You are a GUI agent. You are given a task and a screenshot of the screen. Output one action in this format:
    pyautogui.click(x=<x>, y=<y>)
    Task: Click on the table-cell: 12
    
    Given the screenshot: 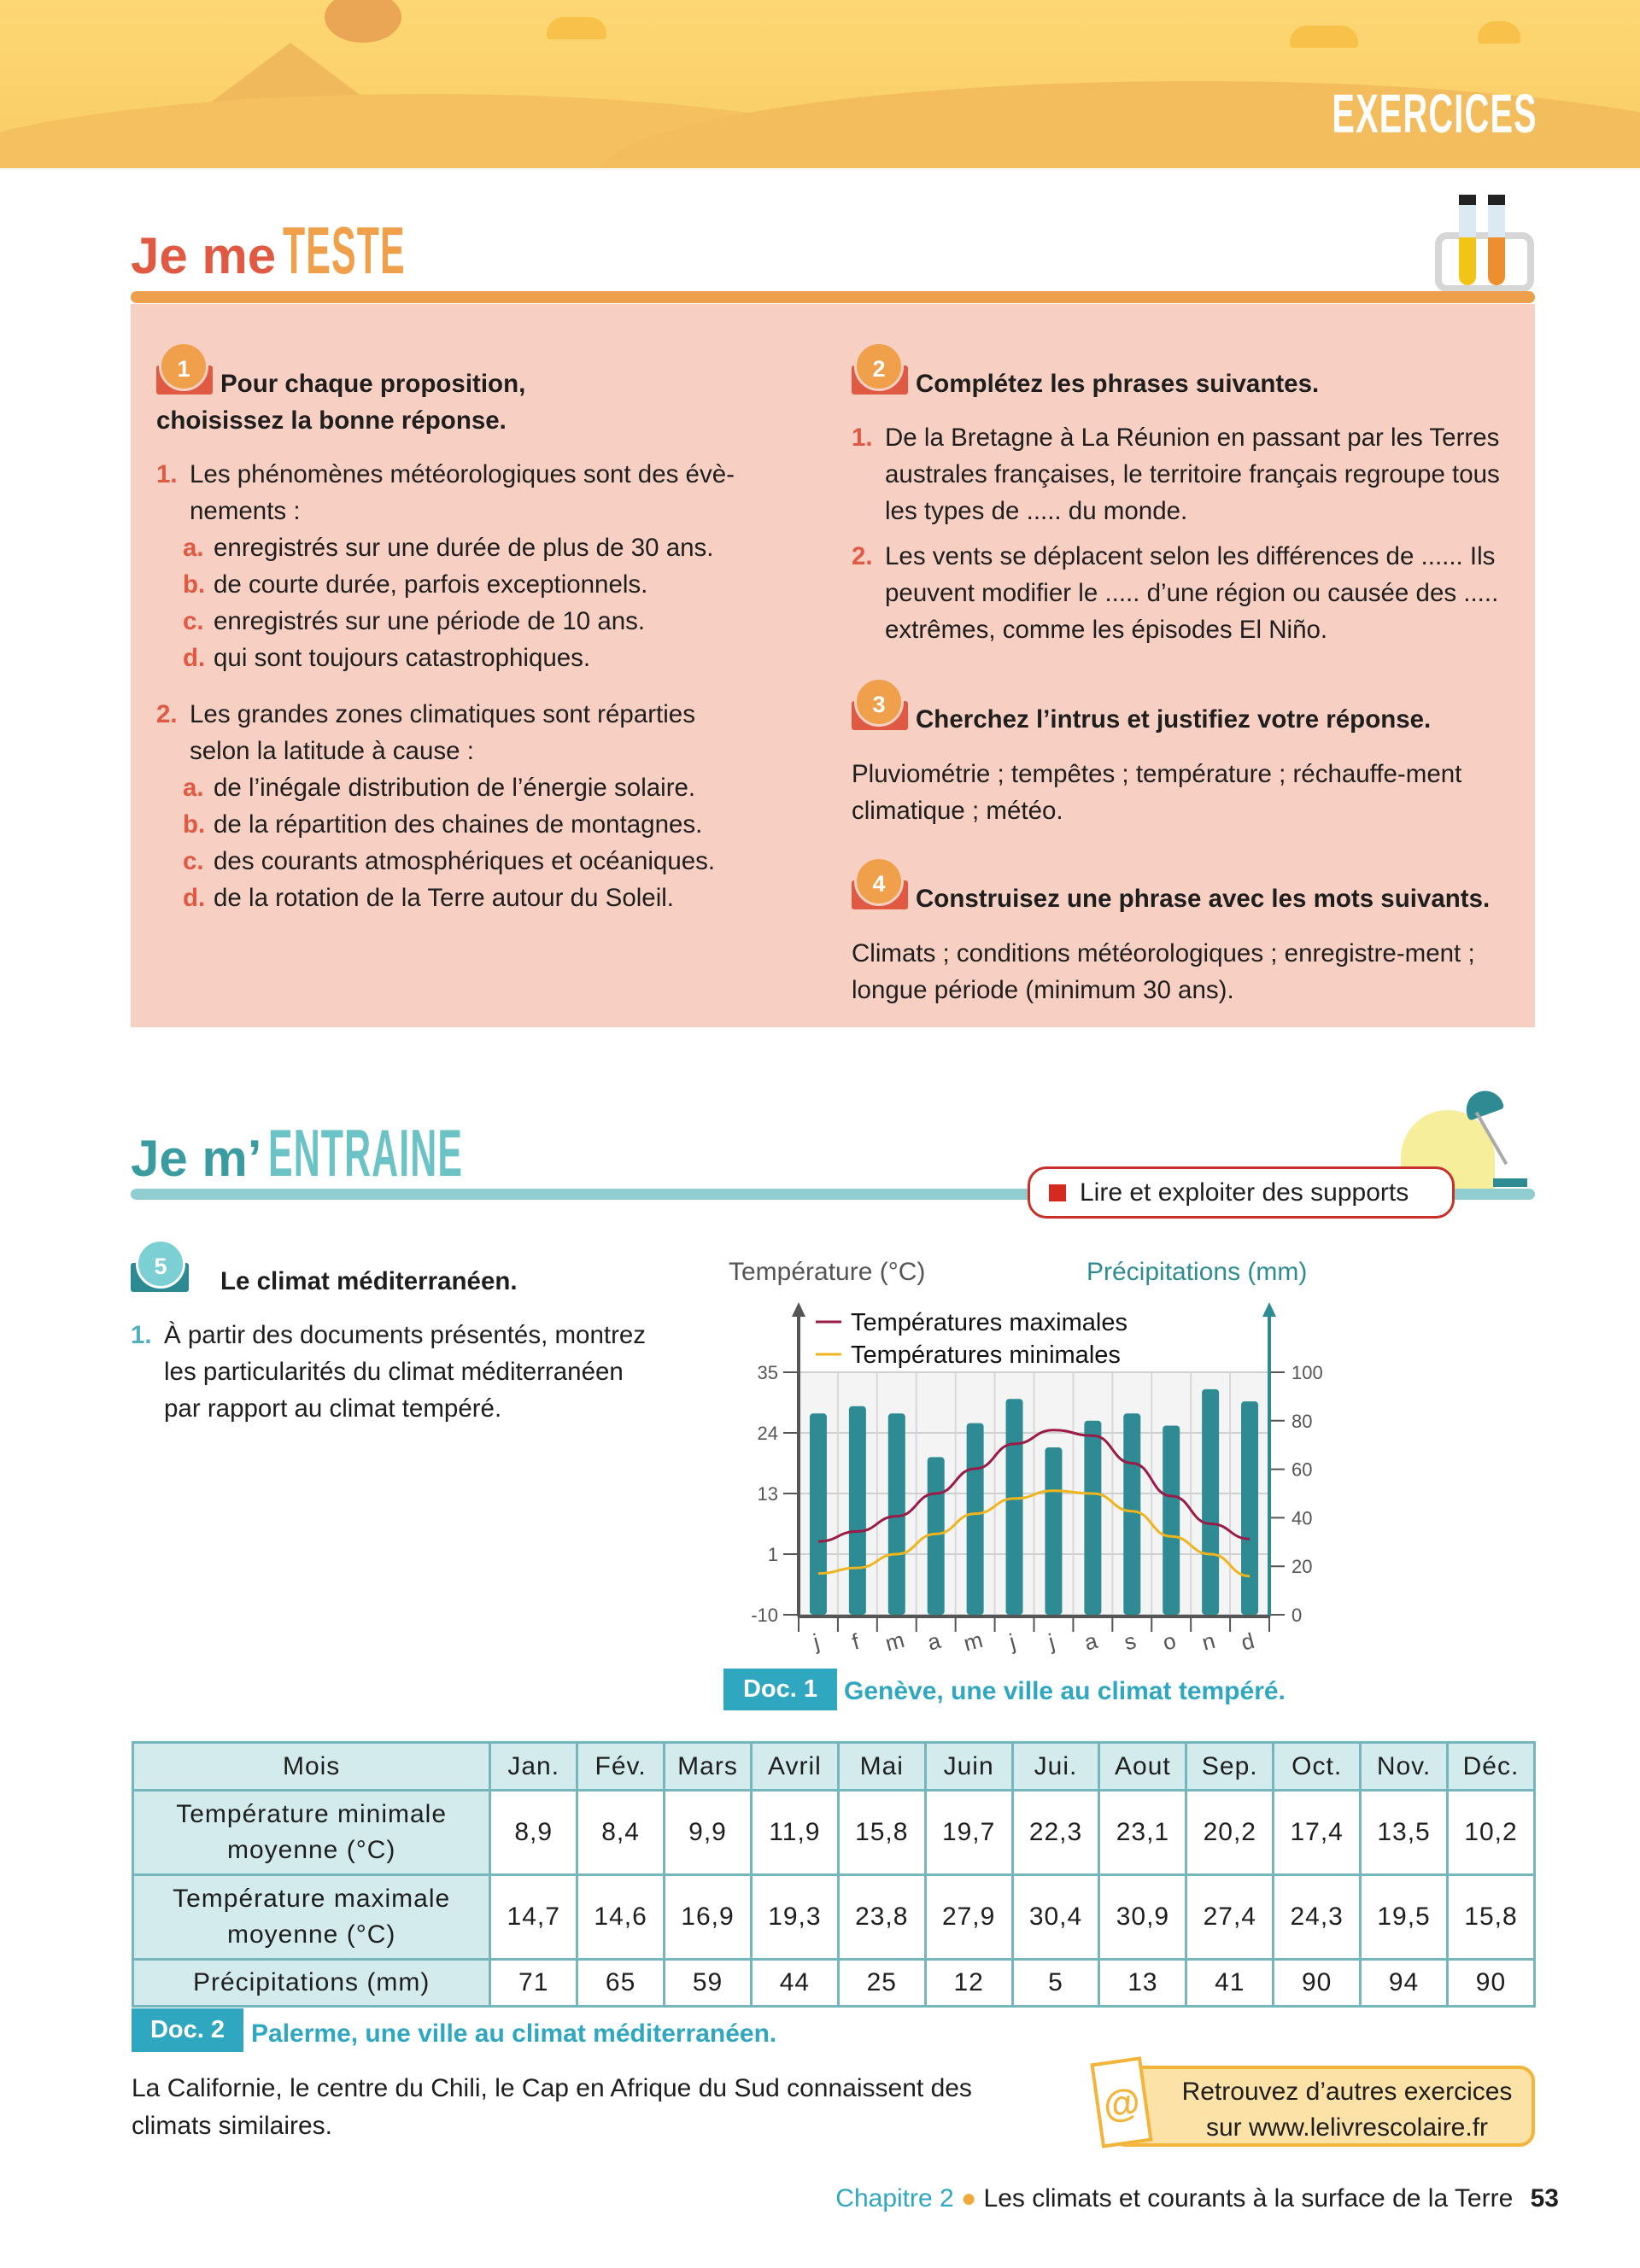 What is the action you would take?
    pyautogui.click(x=968, y=1983)
    